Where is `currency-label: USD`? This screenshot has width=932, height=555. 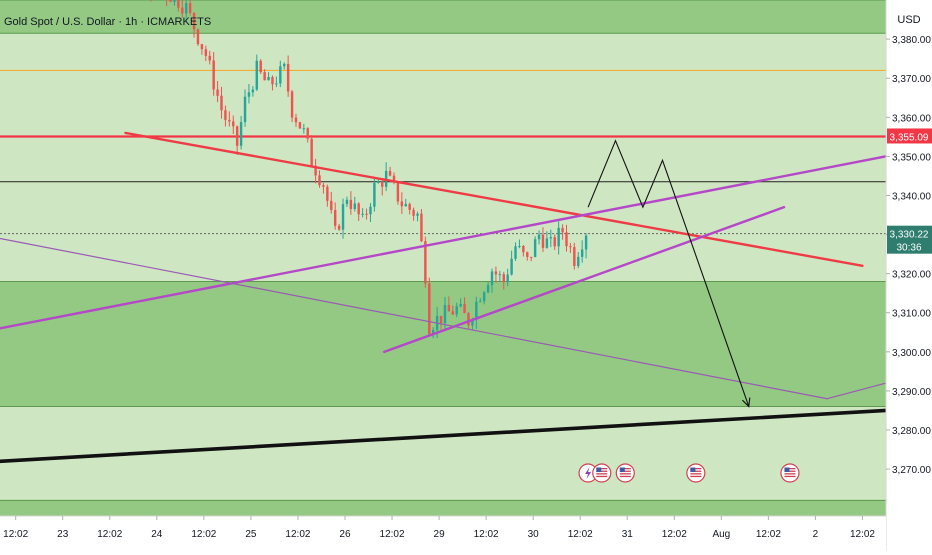
currency-label: USD is located at coordinates (908, 20).